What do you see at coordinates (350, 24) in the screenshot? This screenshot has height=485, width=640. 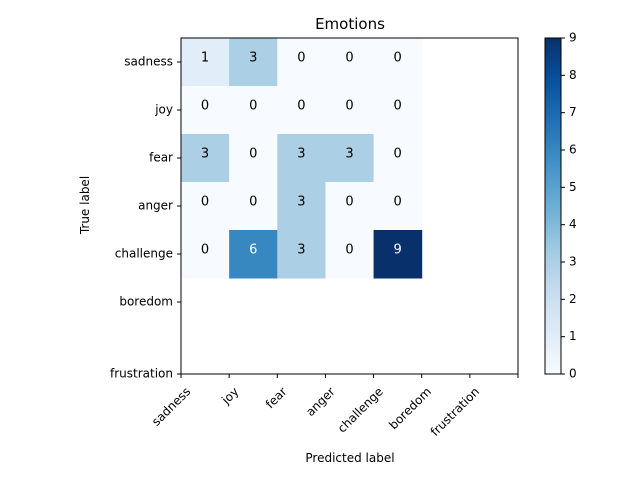 I see `chart-title: Emotions` at bounding box center [350, 24].